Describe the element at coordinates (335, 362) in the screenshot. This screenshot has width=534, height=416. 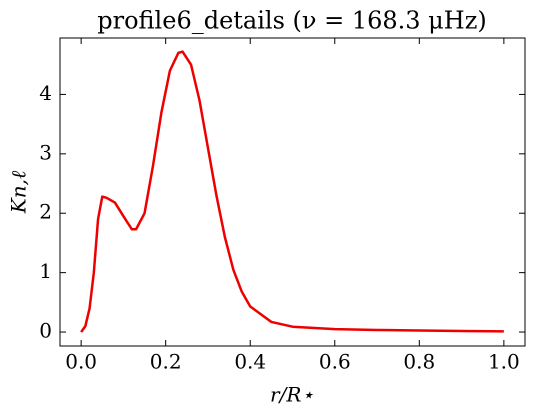
I see `x-tick-label: 0.6` at that location.